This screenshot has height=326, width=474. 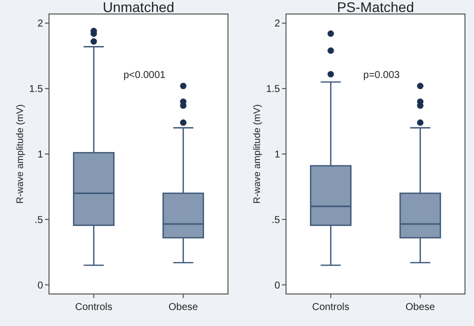 I want to click on chart-title: PS-Matched, so click(x=375, y=7).